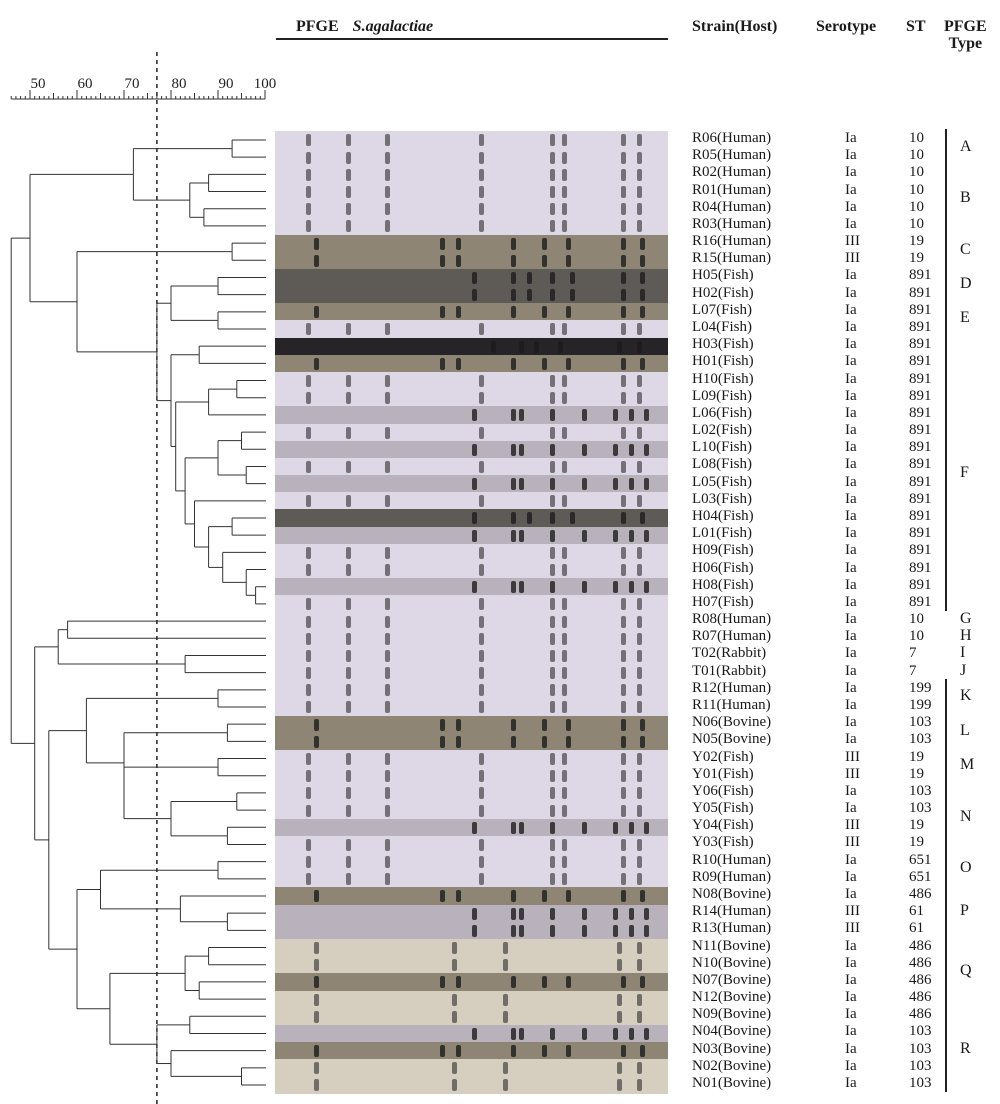 The height and width of the screenshot is (1104, 1000). I want to click on row-strain: Y02(Fish), so click(723, 757).